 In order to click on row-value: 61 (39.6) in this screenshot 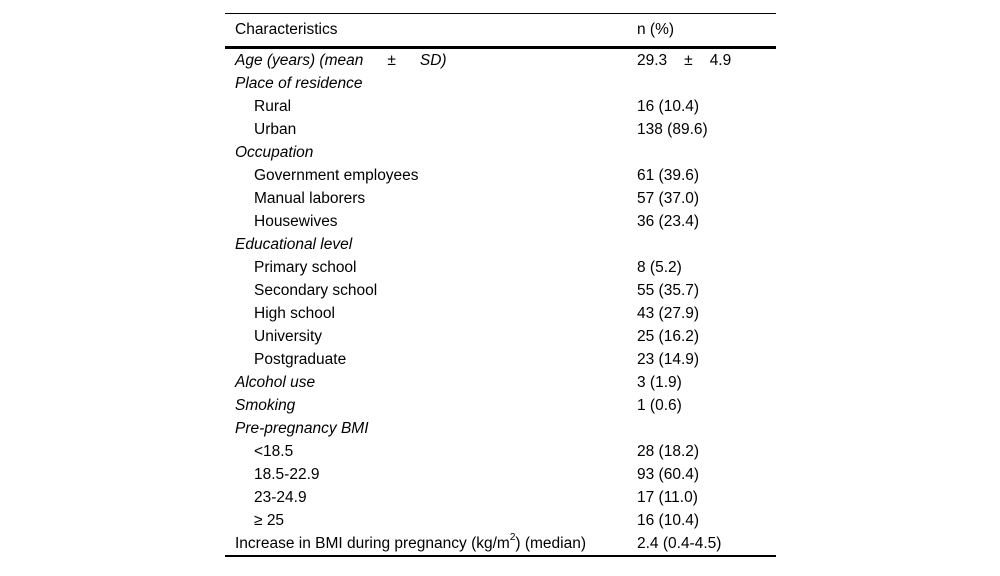, I will do `click(668, 175)`.